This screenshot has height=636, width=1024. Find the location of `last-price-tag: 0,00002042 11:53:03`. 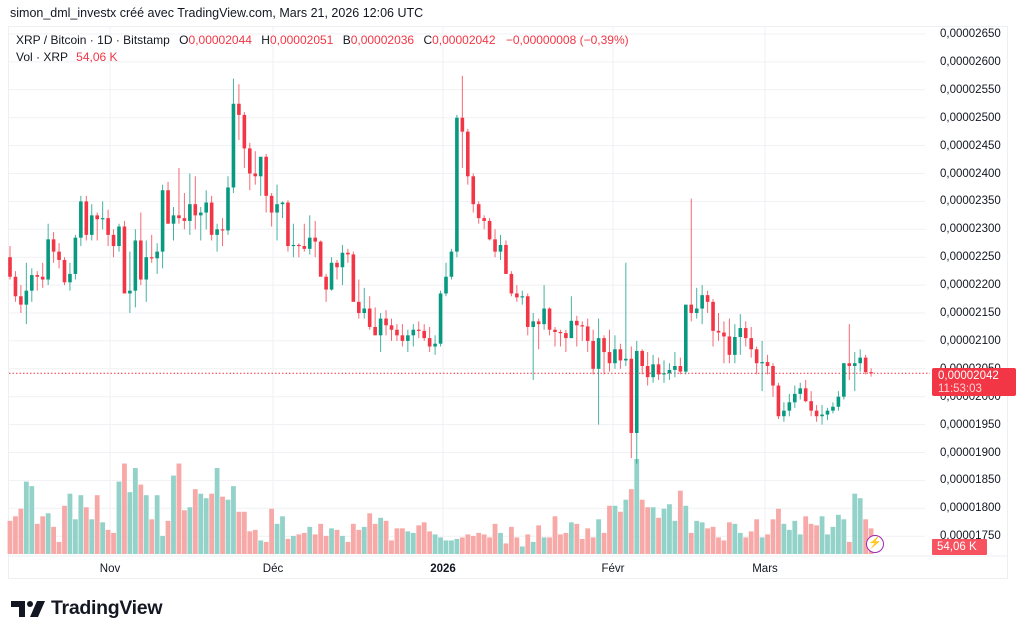

last-price-tag: 0,00002042 11:53:03 is located at coordinates (974, 382).